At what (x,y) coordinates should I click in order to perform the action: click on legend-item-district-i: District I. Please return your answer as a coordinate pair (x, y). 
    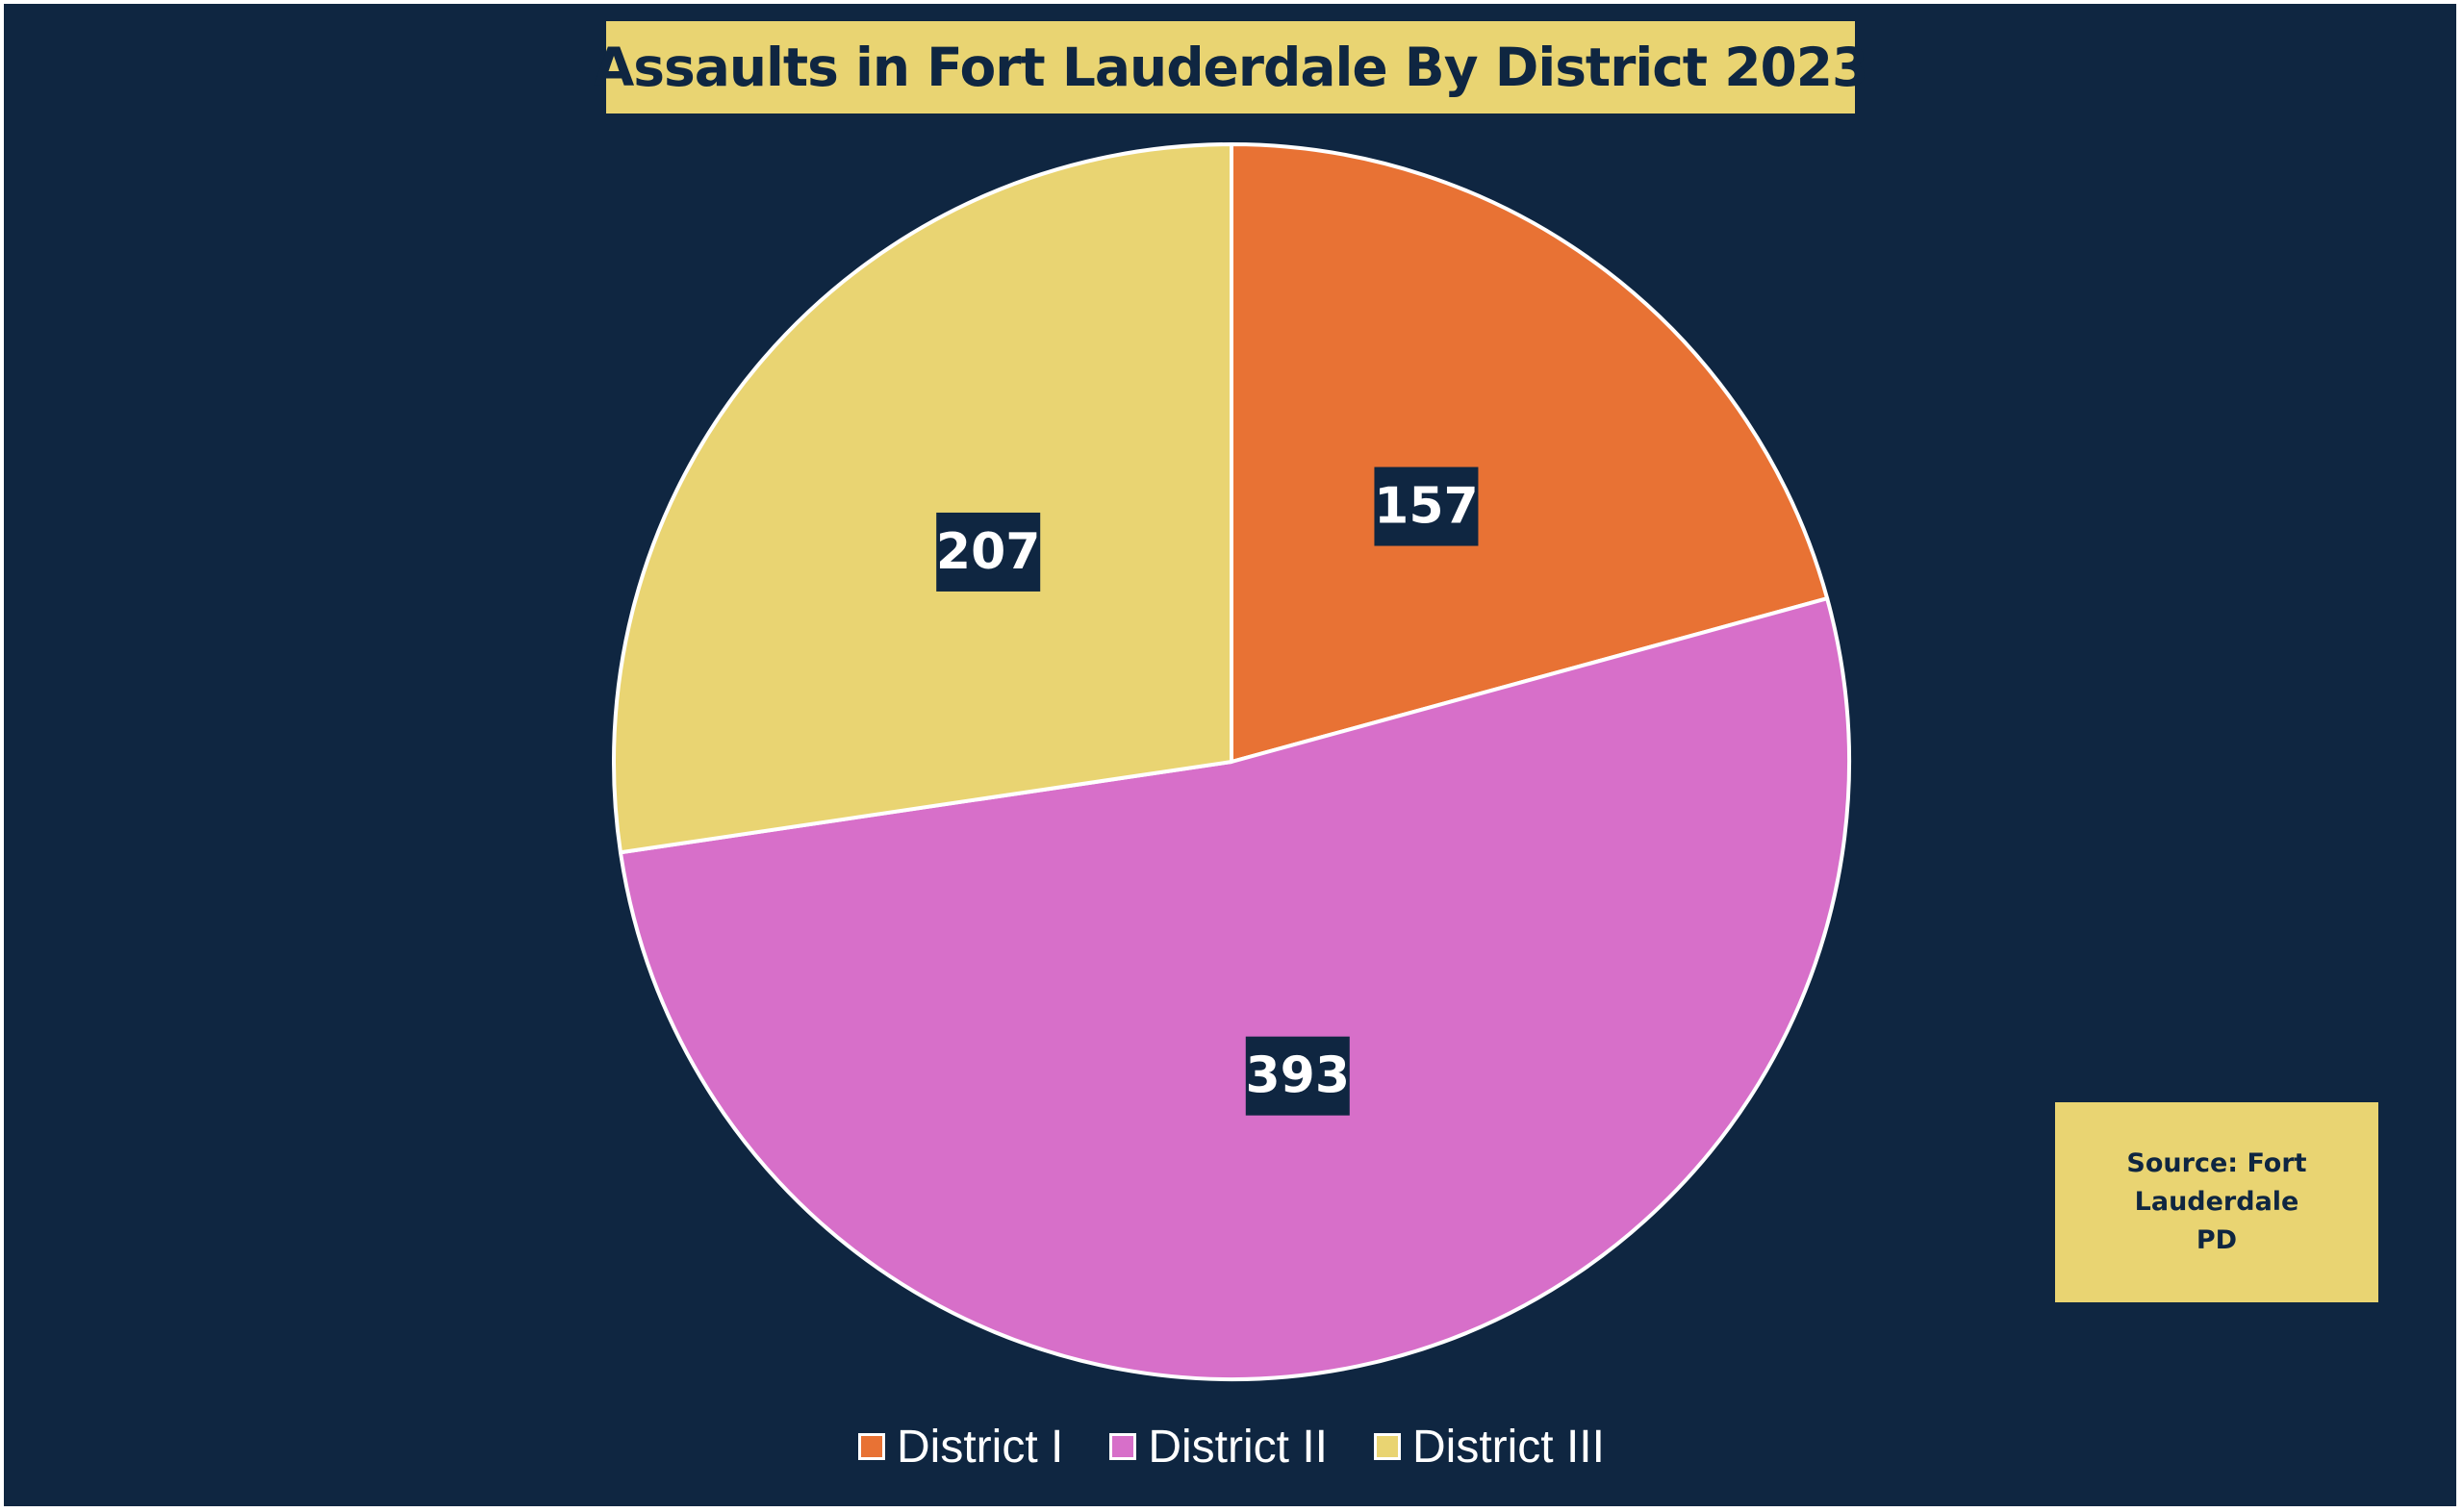
    Looking at the image, I should click on (960, 1448).